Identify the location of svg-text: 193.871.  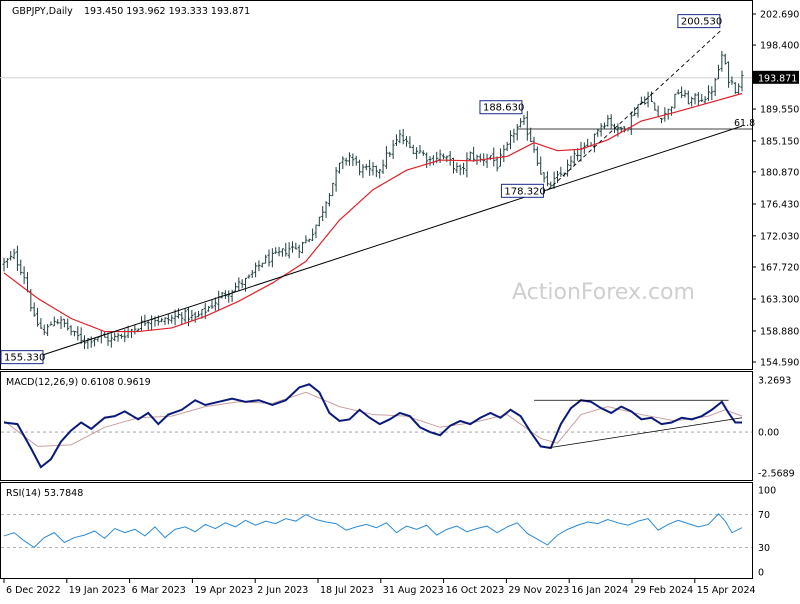
(777, 78).